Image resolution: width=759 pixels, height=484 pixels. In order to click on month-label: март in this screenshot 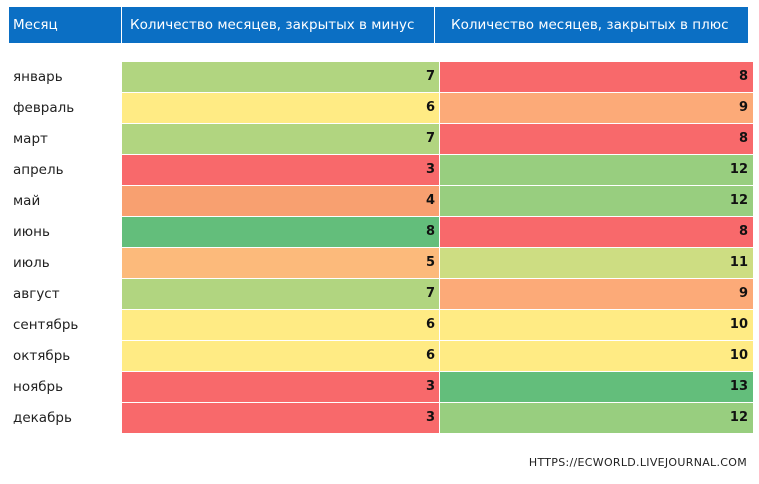, I will do `click(30, 139)`.